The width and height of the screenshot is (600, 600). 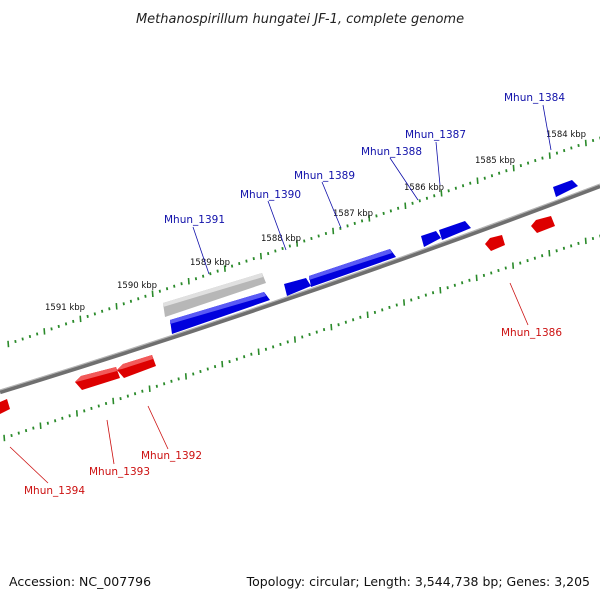 I want to click on kbp-label-1588: 1588 kbp, so click(x=281, y=239).